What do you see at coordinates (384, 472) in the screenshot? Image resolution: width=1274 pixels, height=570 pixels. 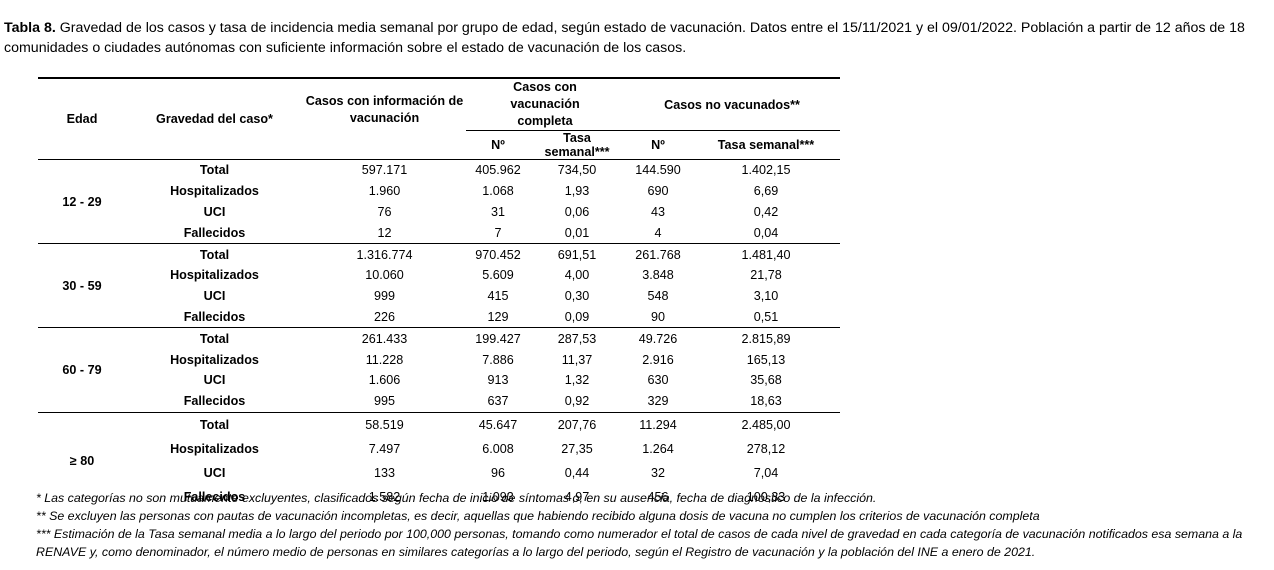 I see `cell-info: 133` at bounding box center [384, 472].